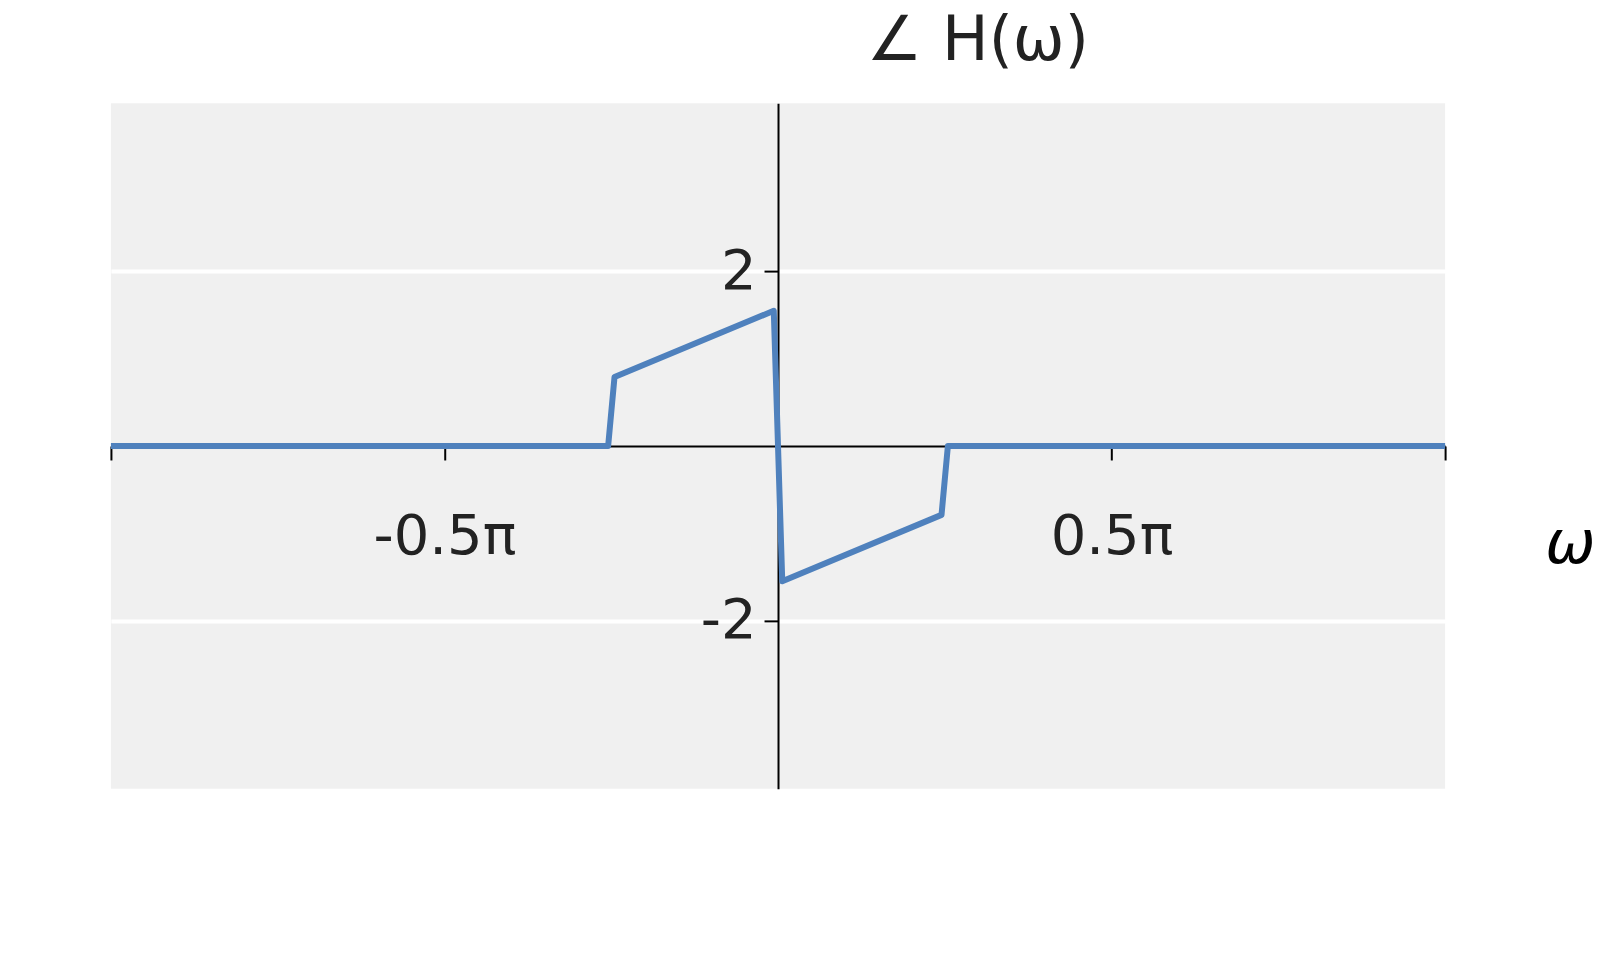 Image resolution: width=1600 pixels, height=960 pixels. What do you see at coordinates (445, 535) in the screenshot?
I see `x-tick-label: -0.5π` at bounding box center [445, 535].